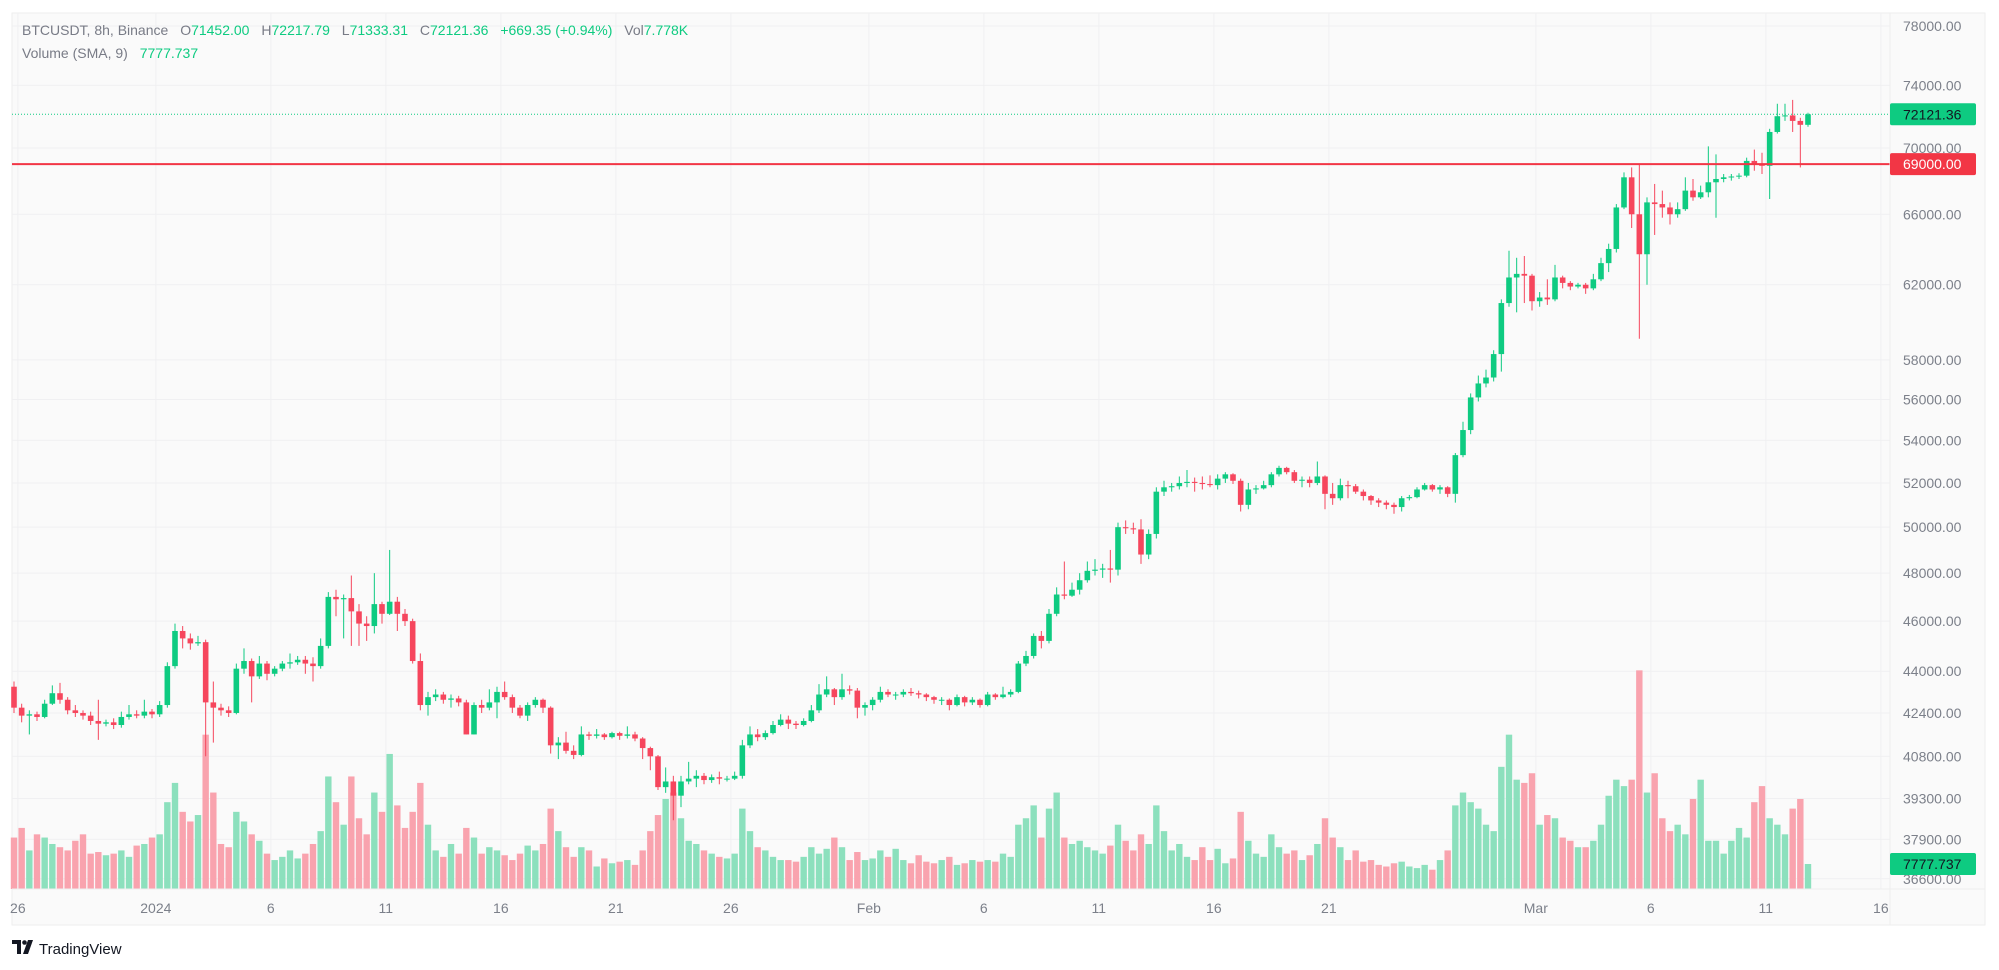 This screenshot has width=1999, height=970. I want to click on symbol-info: BTCUSDT, 8h, Binance, so click(95, 30).